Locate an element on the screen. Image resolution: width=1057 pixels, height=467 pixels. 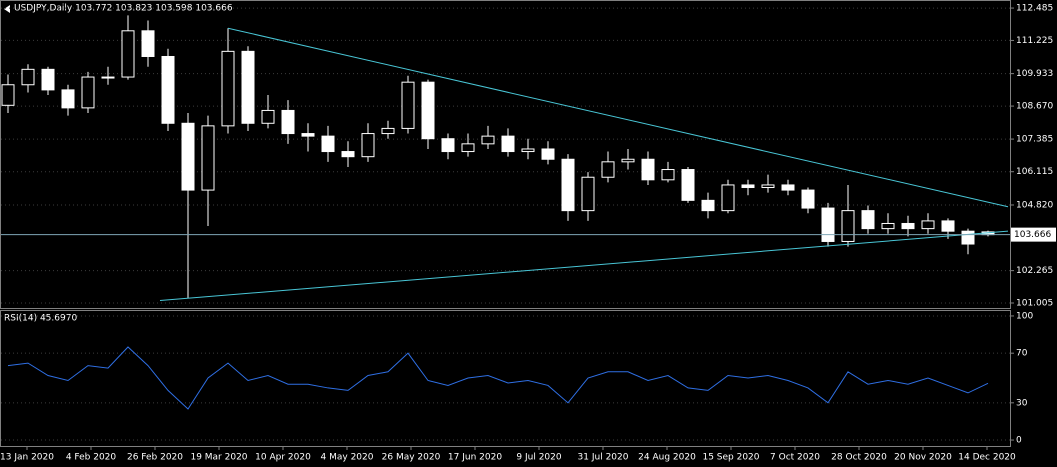
y-tick-label: 101.005 is located at coordinates (1034, 303).